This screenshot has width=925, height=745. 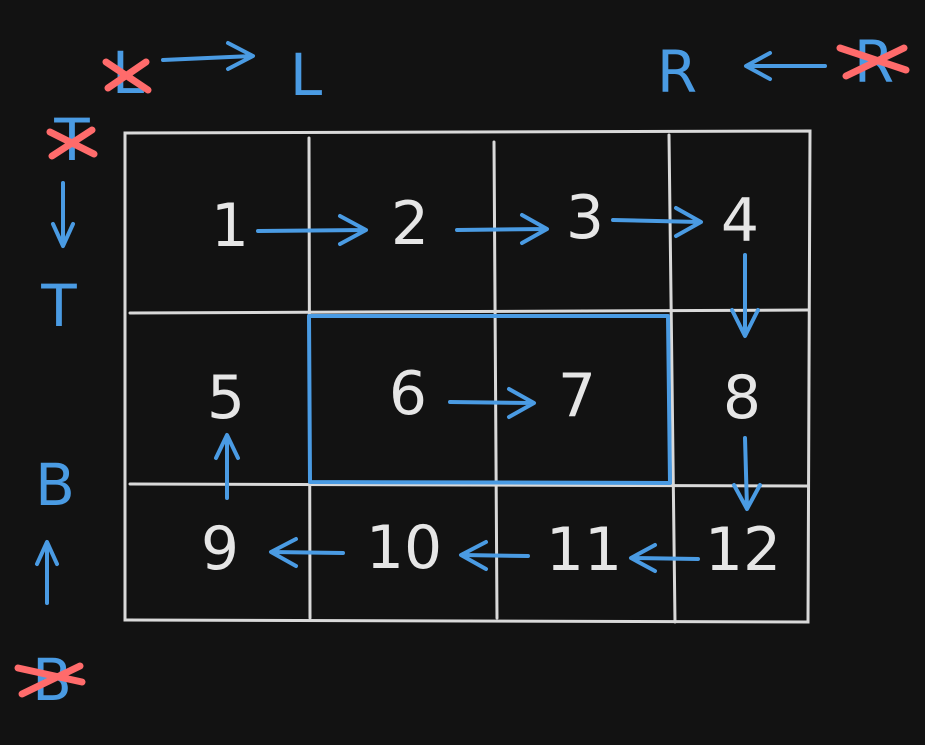 I want to click on bottom-strike-mark, so click(x=50, y=680).